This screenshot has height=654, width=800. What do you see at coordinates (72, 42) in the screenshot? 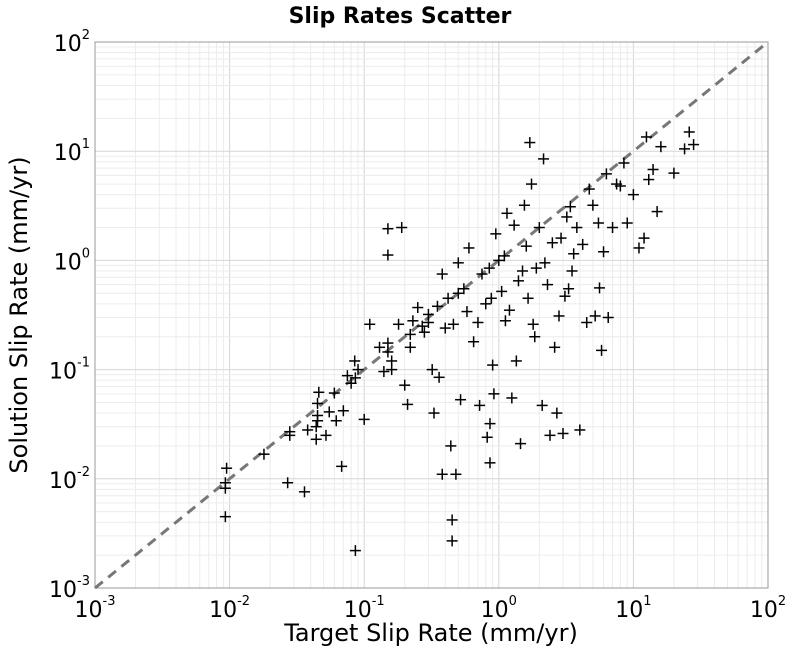
I see `y-tick-label: 10²` at bounding box center [72, 42].